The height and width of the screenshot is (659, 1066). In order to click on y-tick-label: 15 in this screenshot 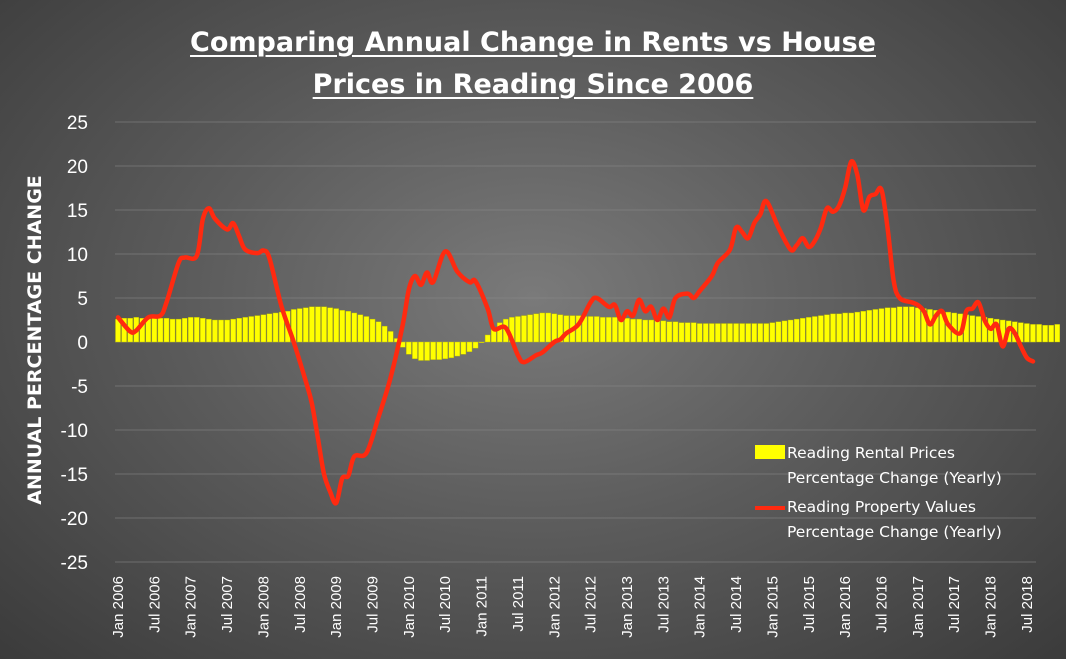, I will do `click(77, 211)`.